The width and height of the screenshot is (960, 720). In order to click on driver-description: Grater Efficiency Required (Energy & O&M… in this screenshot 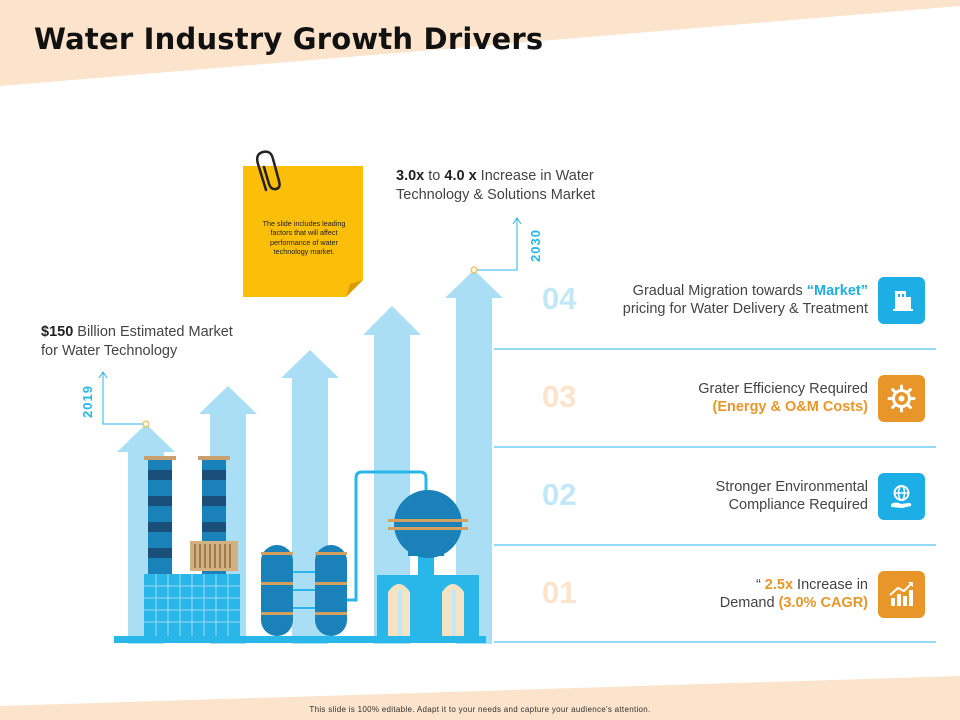, I will do `click(783, 398)`.